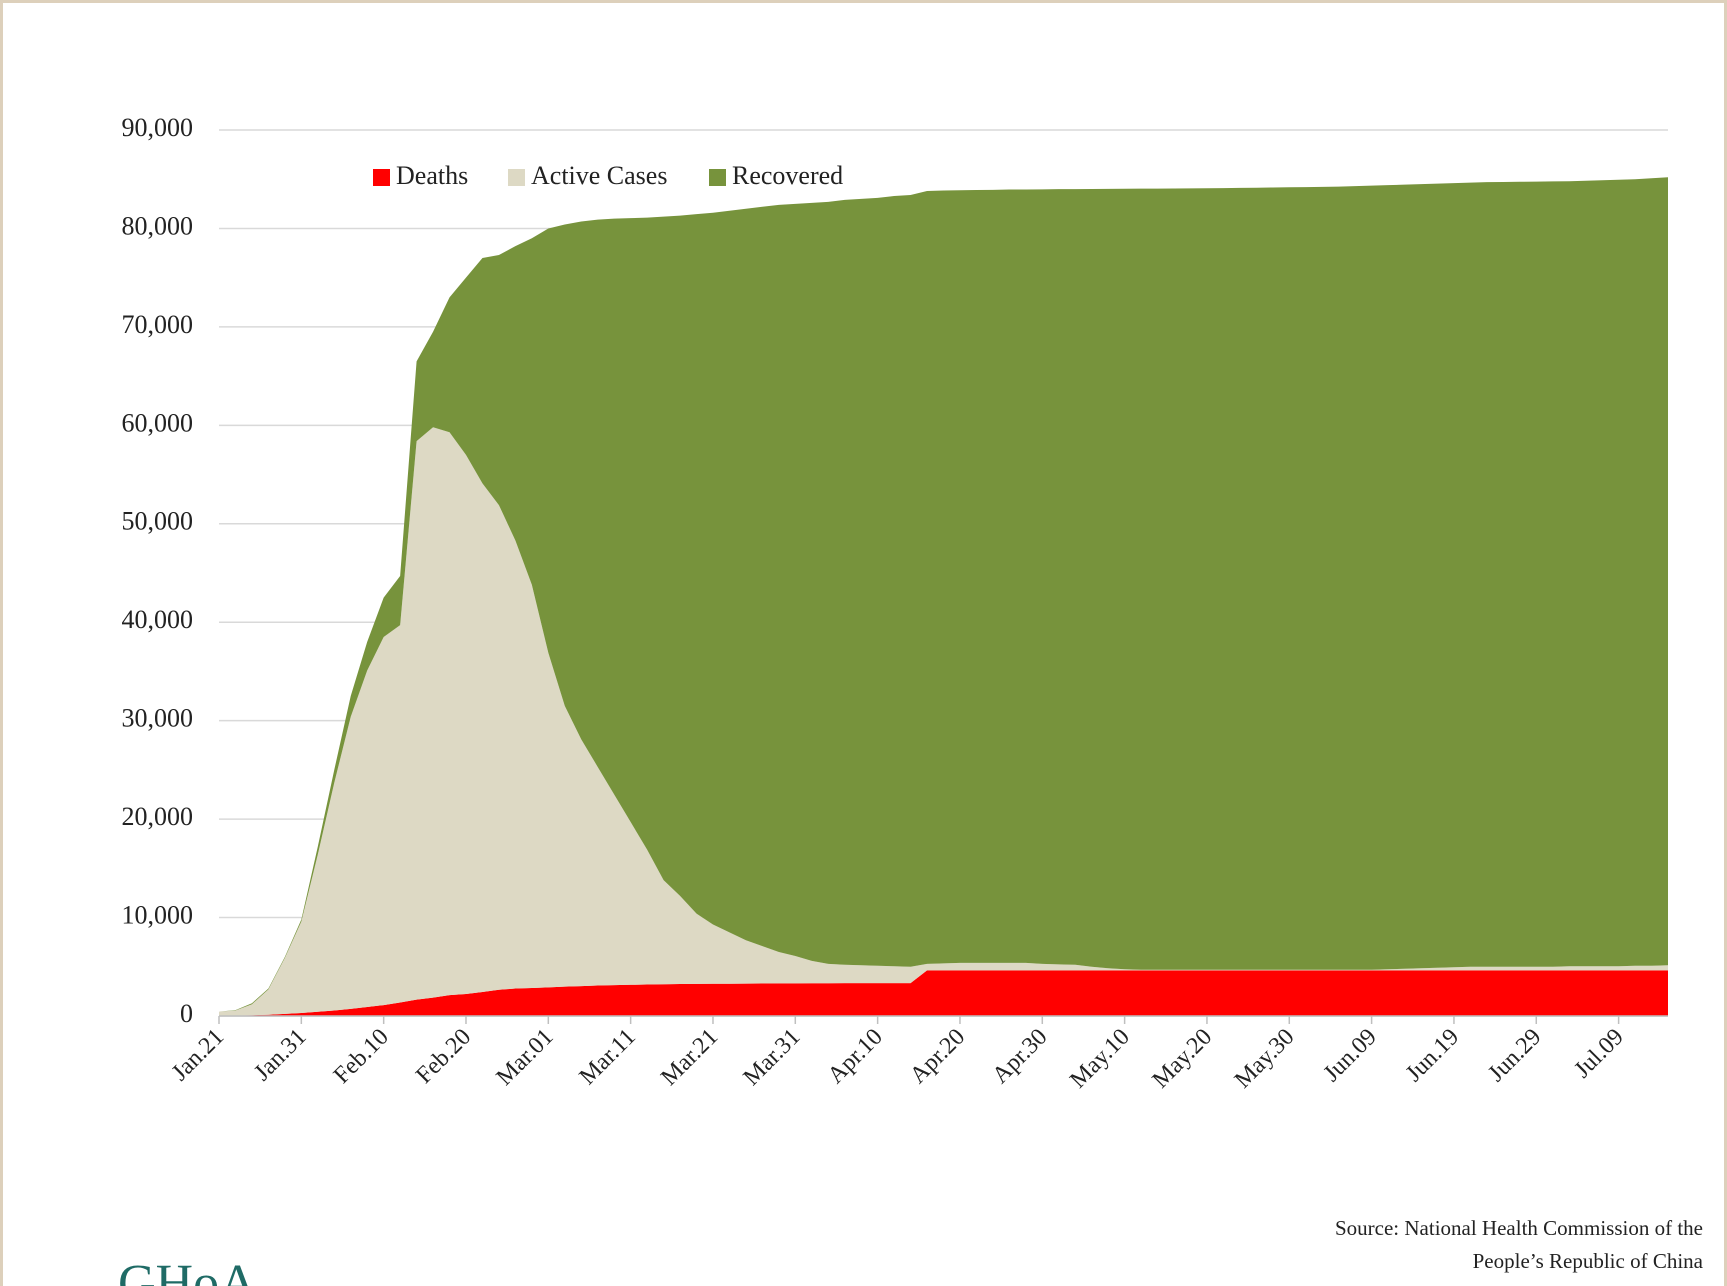  Describe the element at coordinates (158, 324) in the screenshot. I see `y-tick-label: 70,000` at that location.